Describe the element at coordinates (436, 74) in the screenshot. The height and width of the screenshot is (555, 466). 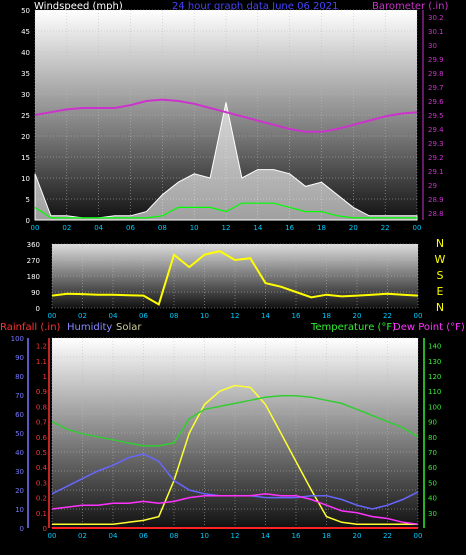
I see `barometer-axis-label: 29.8` at that location.